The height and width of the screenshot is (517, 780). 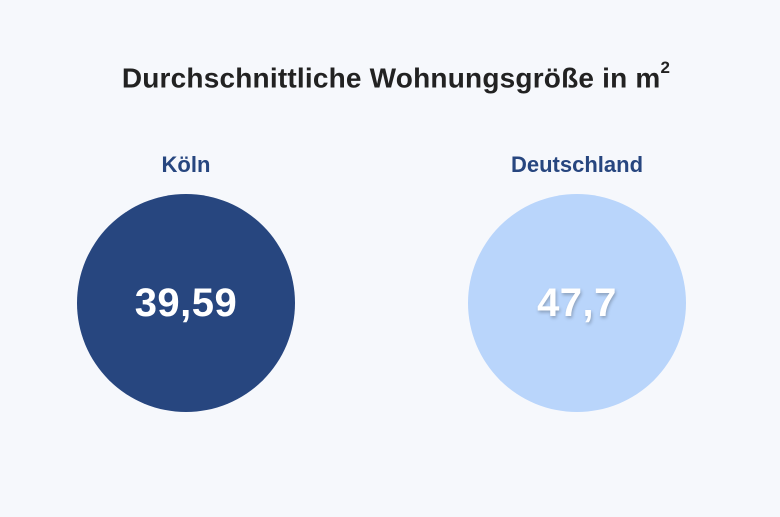 What do you see at coordinates (186, 164) in the screenshot?
I see `category-label-koeln: Köln` at bounding box center [186, 164].